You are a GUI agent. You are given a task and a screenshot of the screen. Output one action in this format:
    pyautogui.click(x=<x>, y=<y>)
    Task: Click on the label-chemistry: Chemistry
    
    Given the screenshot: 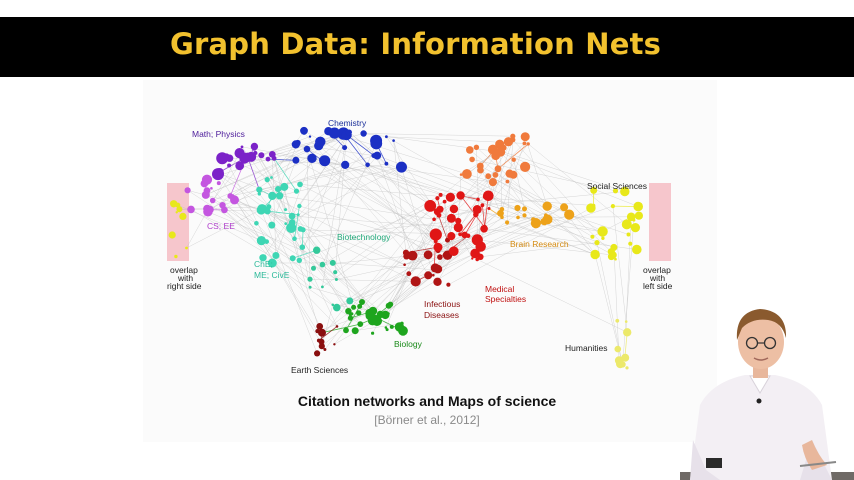 What is the action you would take?
    pyautogui.click(x=347, y=123)
    